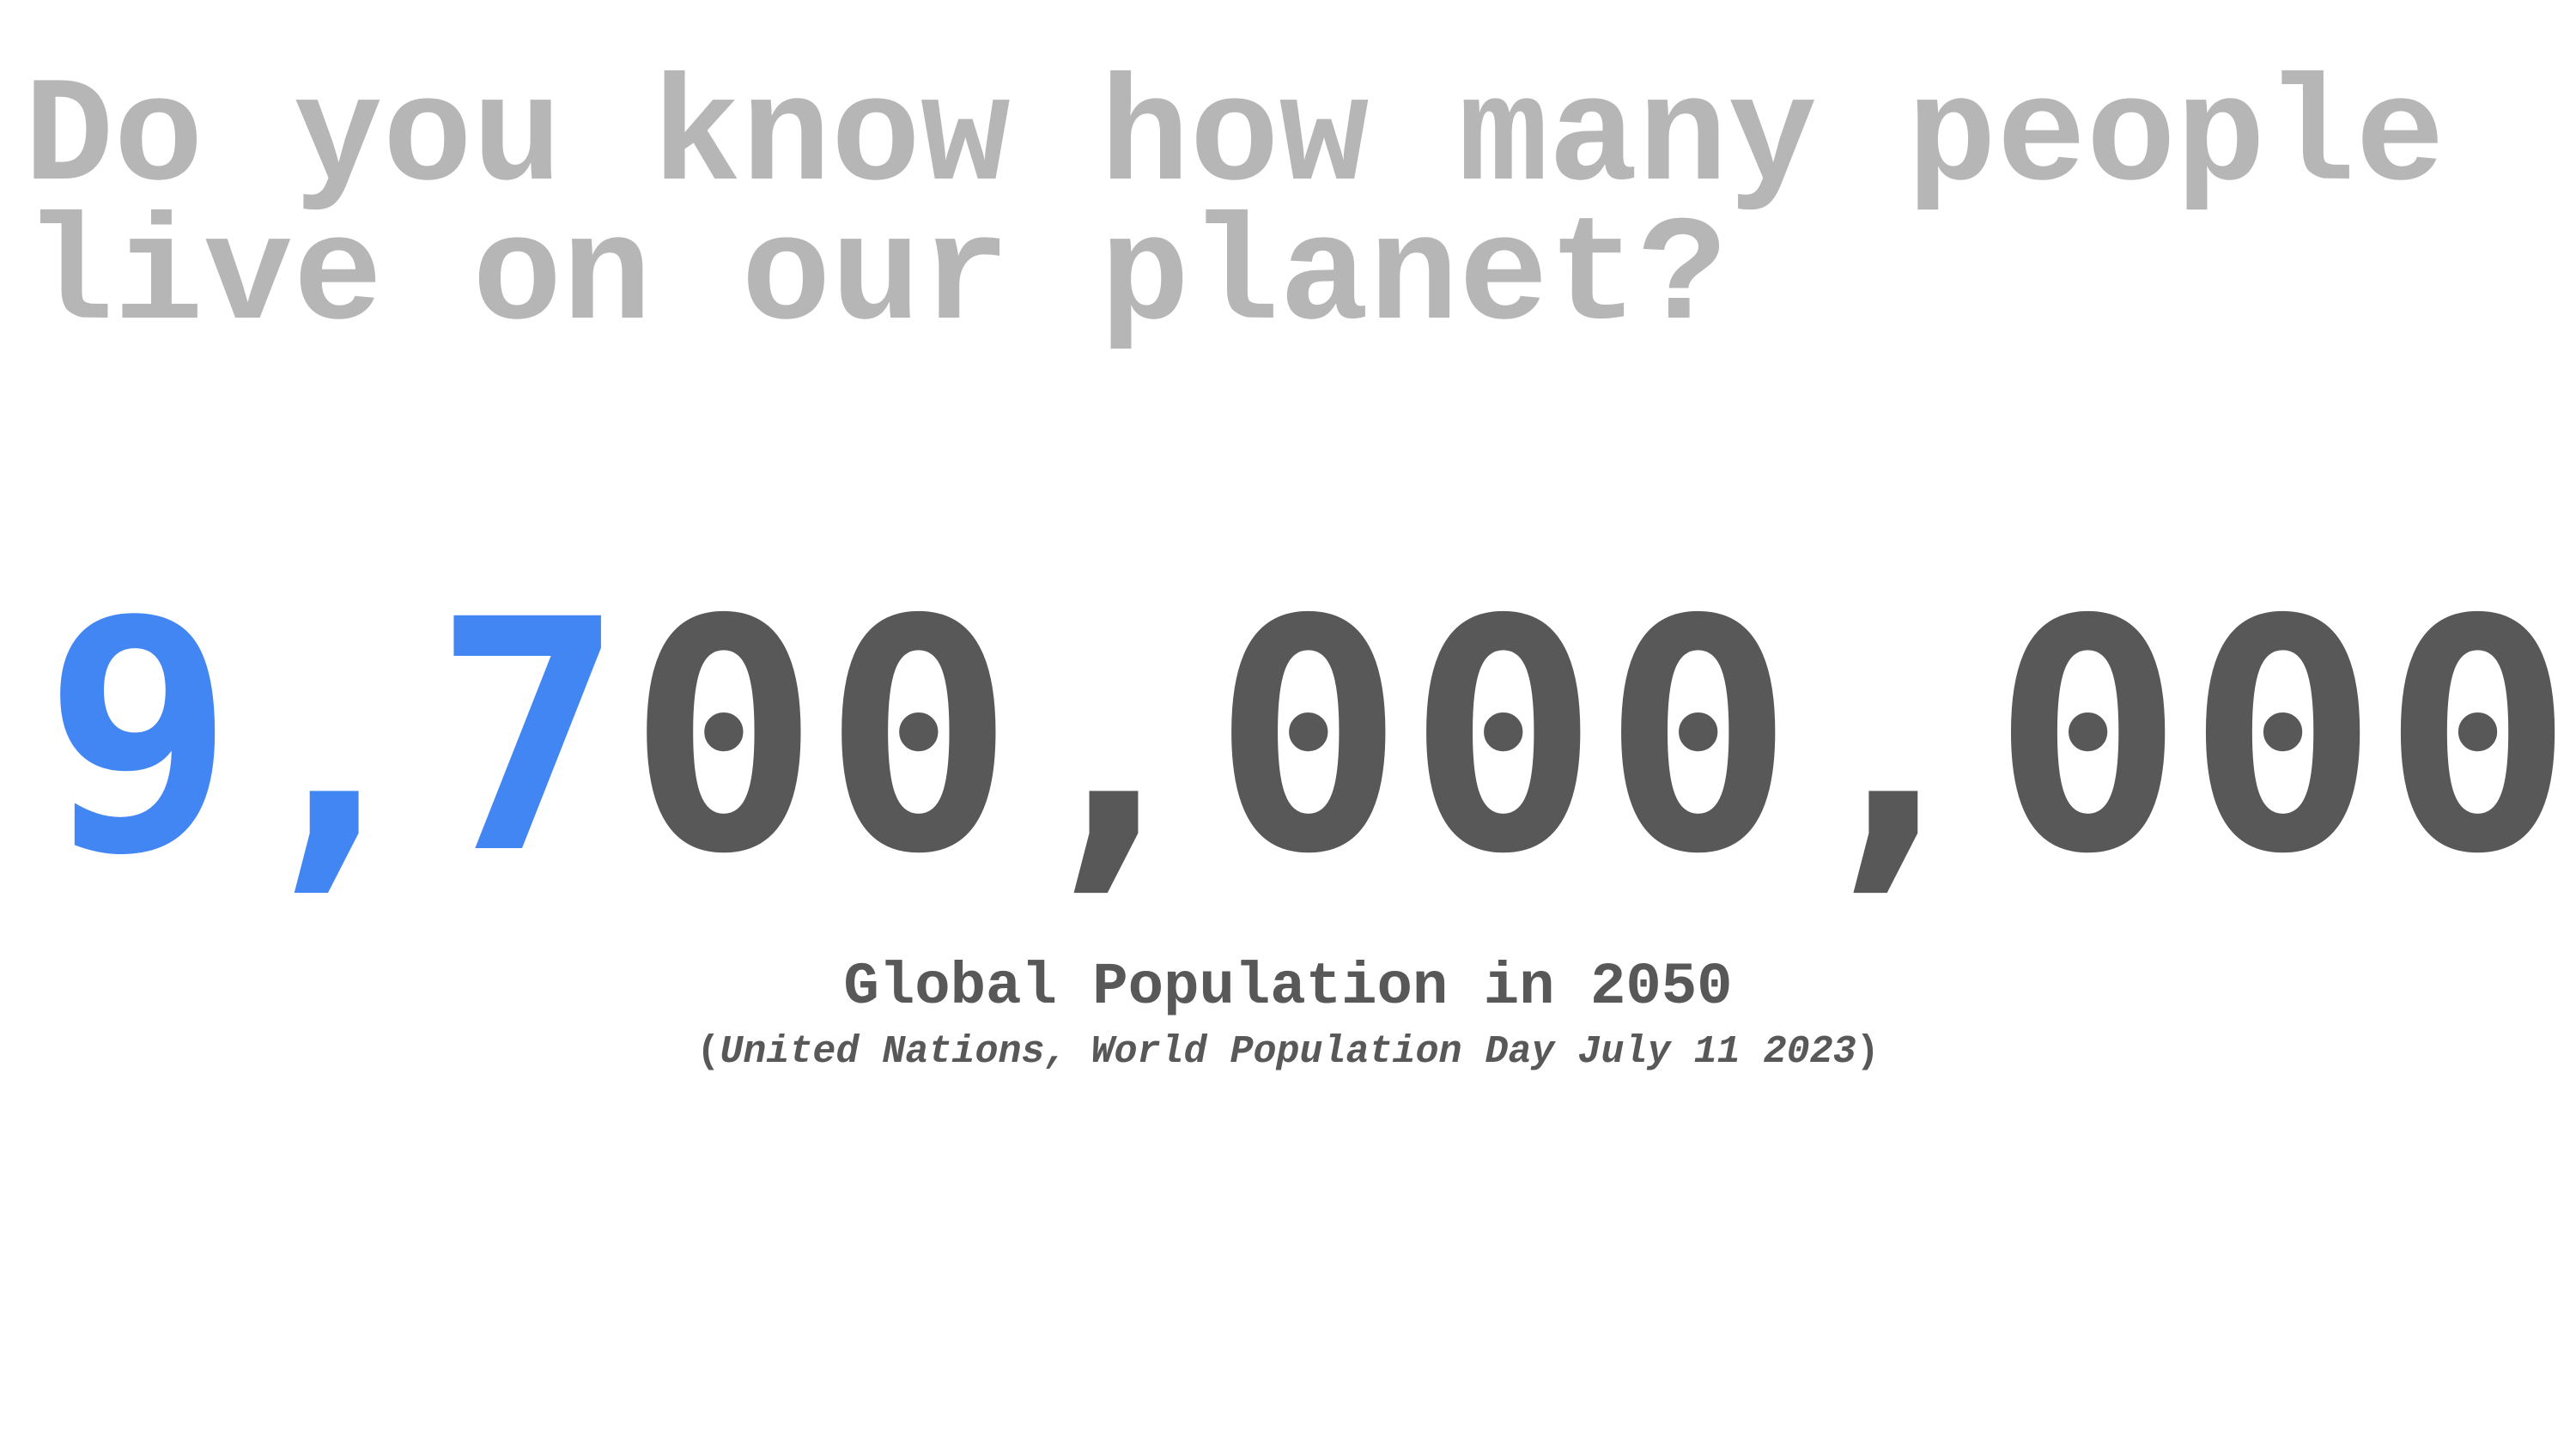 The image size is (2576, 1449). Describe the element at coordinates (1288, 987) in the screenshot. I see `population-caption: Global Population in 2050` at that location.